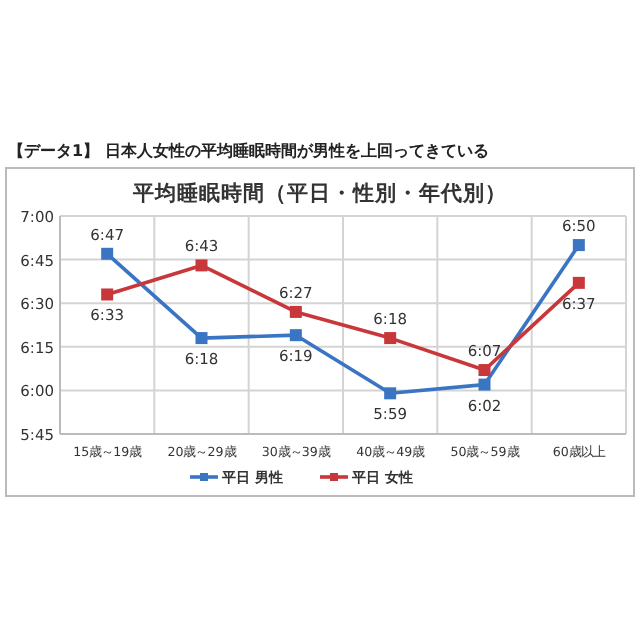 This screenshot has width=640, height=640. Describe the element at coordinates (319, 193) in the screenshot. I see `chart-title: 平均睡眠時間（平日・性別・年代別）` at that location.